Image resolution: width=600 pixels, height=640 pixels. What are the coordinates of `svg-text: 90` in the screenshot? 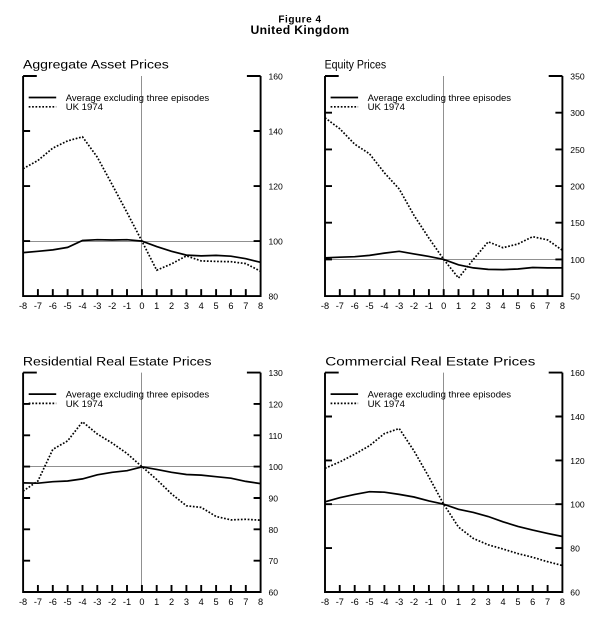 It's located at (274, 499).